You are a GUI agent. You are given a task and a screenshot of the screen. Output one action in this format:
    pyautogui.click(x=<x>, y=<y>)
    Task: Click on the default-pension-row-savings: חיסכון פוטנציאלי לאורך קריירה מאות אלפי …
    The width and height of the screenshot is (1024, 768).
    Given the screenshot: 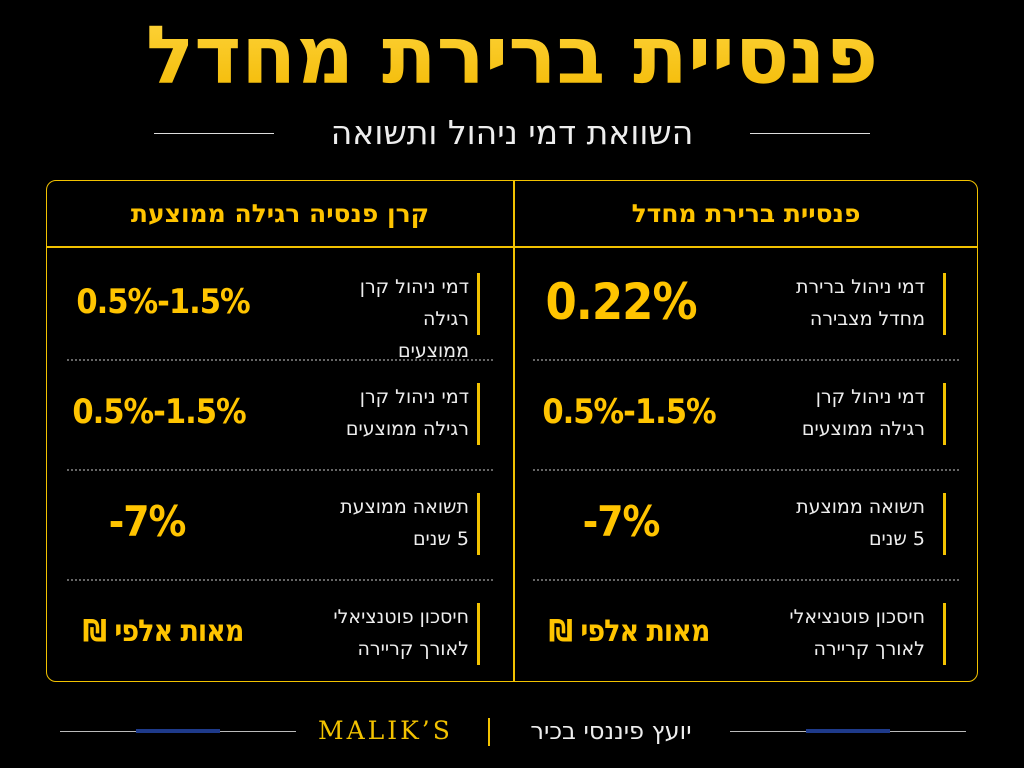 What is the action you would take?
    pyautogui.click(x=746, y=632)
    